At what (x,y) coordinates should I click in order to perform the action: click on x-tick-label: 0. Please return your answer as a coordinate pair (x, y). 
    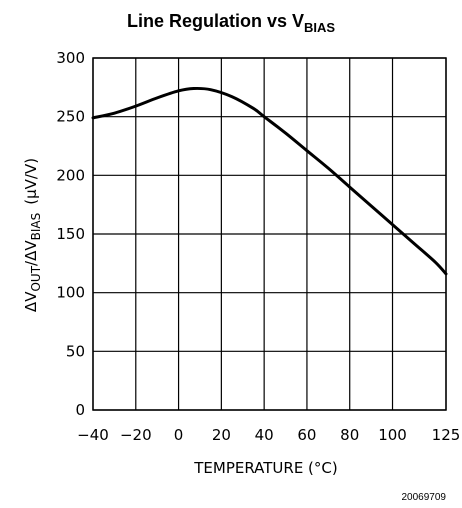
    Looking at the image, I should click on (179, 435).